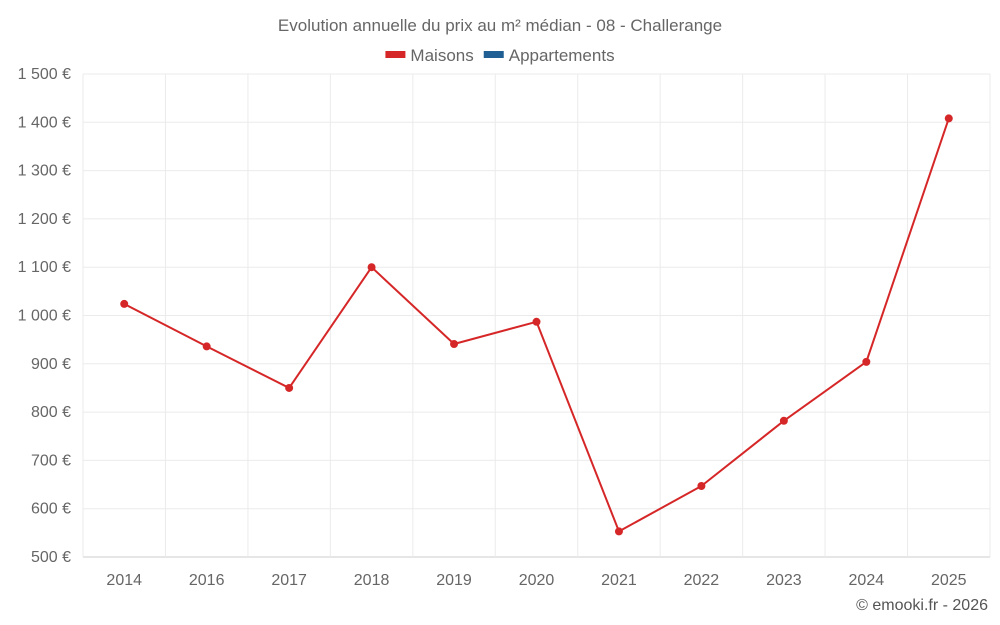 The width and height of the screenshot is (1000, 625). What do you see at coordinates (562, 55) in the screenshot?
I see `legend-label: Appartements` at bounding box center [562, 55].